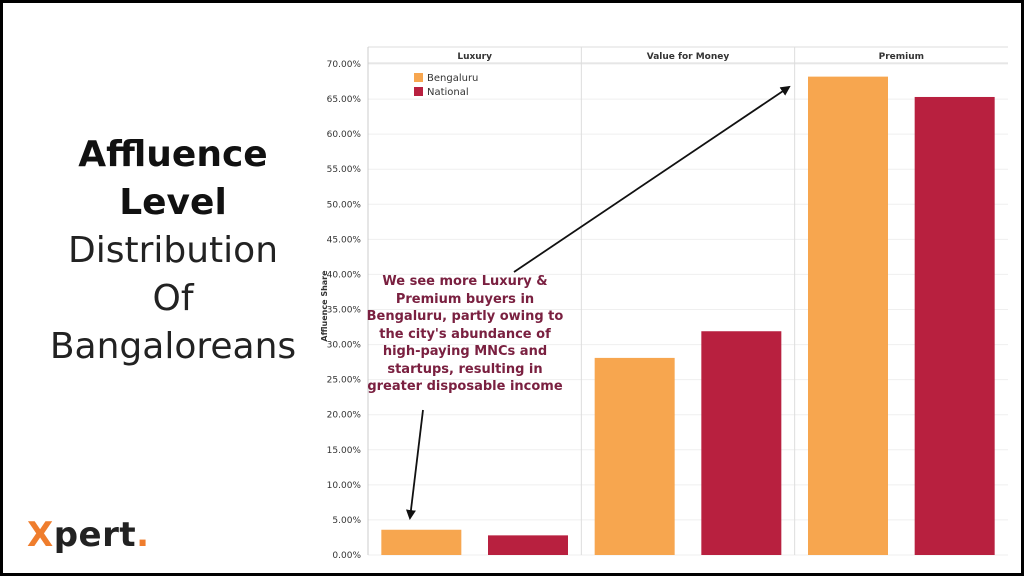 The width and height of the screenshot is (1024, 576). I want to click on xpert-logo: Xpert., so click(88, 535).